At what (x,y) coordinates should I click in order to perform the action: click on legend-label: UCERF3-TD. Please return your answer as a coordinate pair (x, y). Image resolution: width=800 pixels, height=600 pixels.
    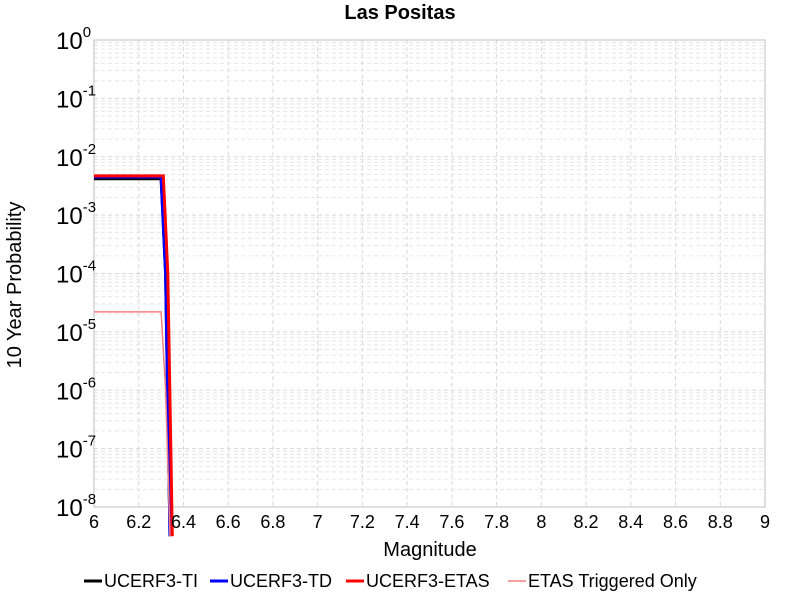
    Looking at the image, I should click on (281, 581).